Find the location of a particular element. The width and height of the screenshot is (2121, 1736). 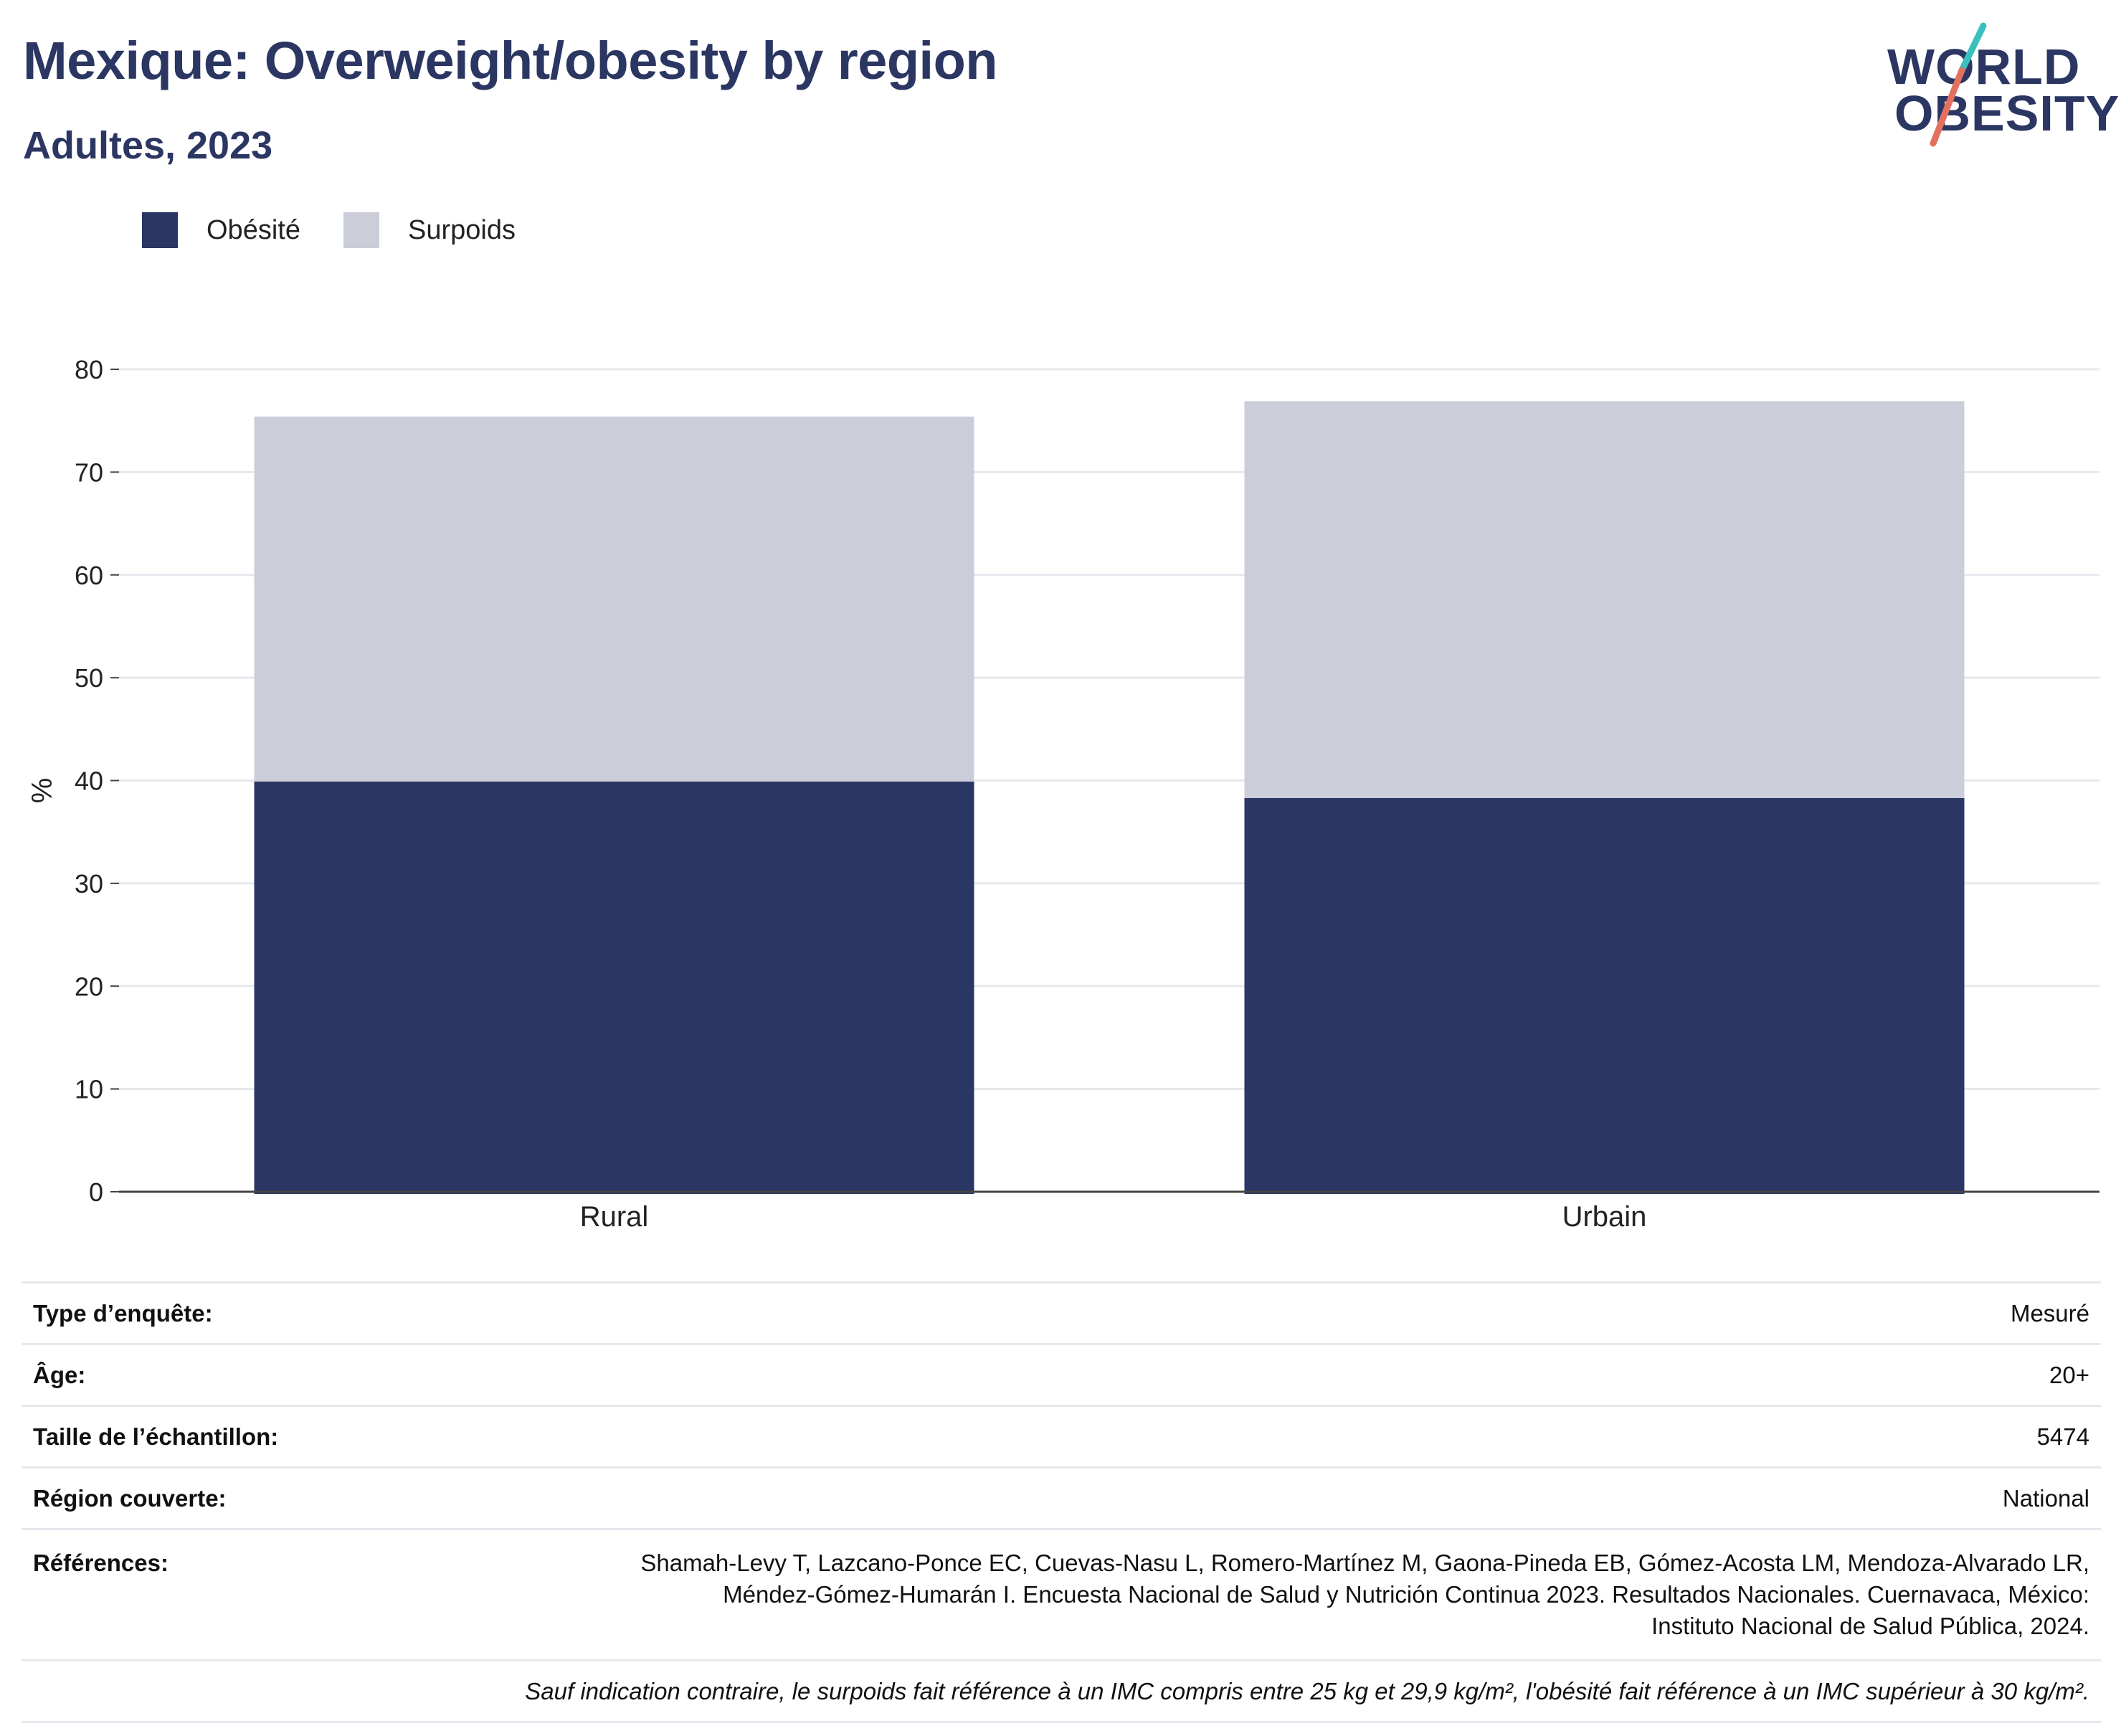

info-row-region: Région couverte: National is located at coordinates (1061, 1498).